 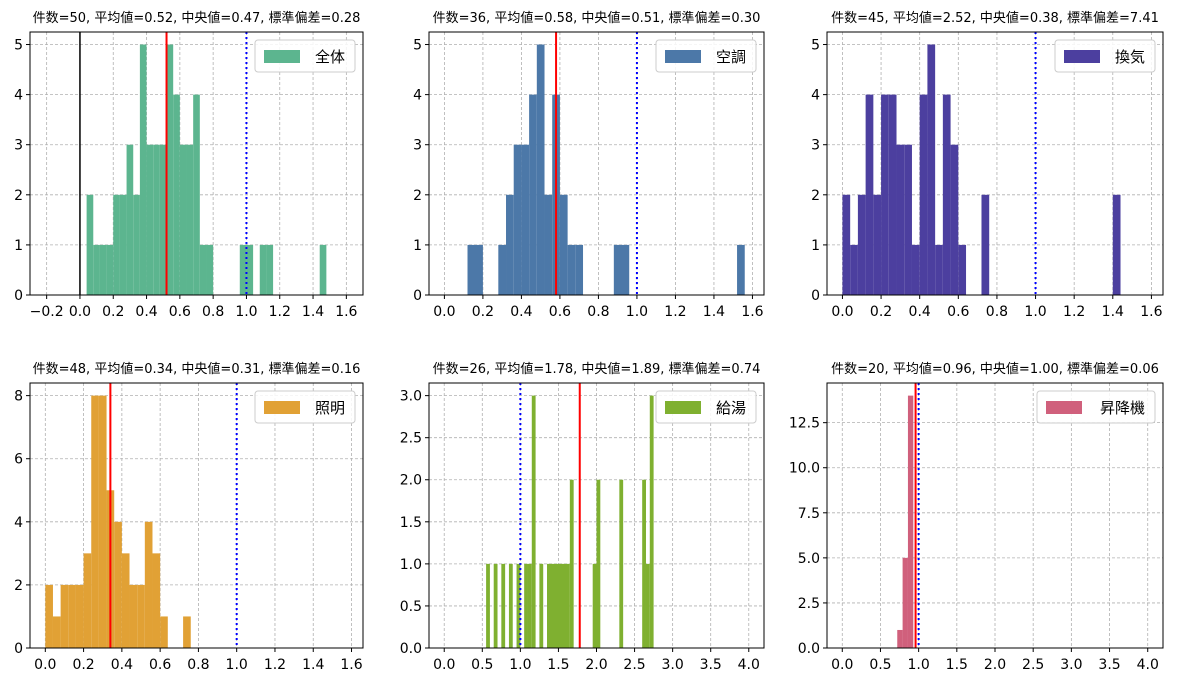 I want to click on x-tick-label: 3.5, so click(x=711, y=665).